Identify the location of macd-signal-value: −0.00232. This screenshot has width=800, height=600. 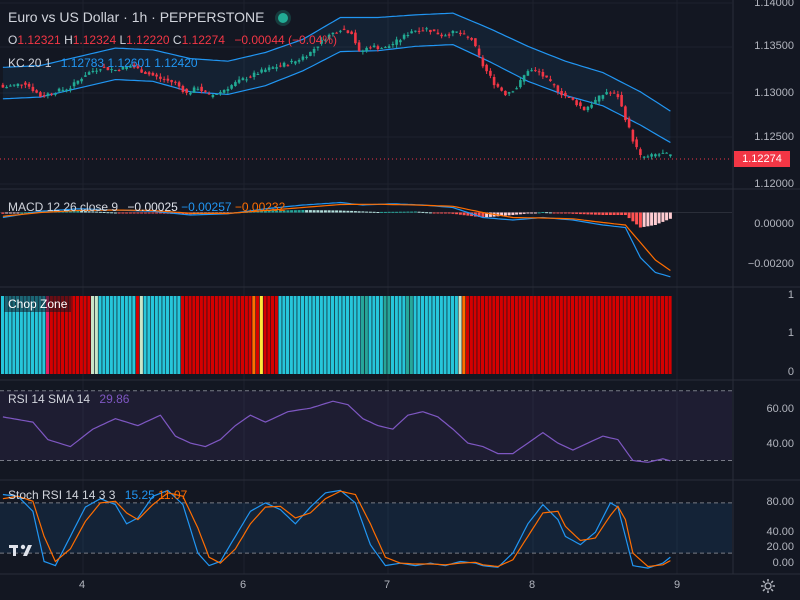
(260, 207).